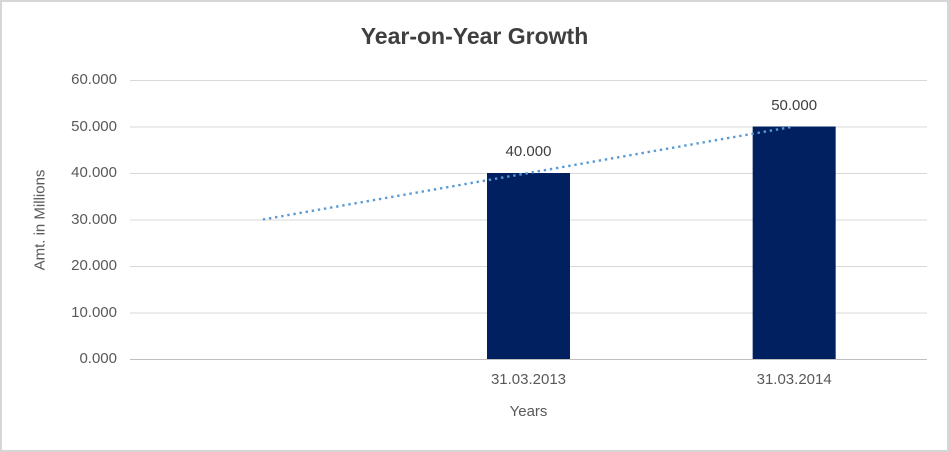 Image resolution: width=949 pixels, height=452 pixels. I want to click on x-tick-label: 31.03.2014, so click(794, 379).